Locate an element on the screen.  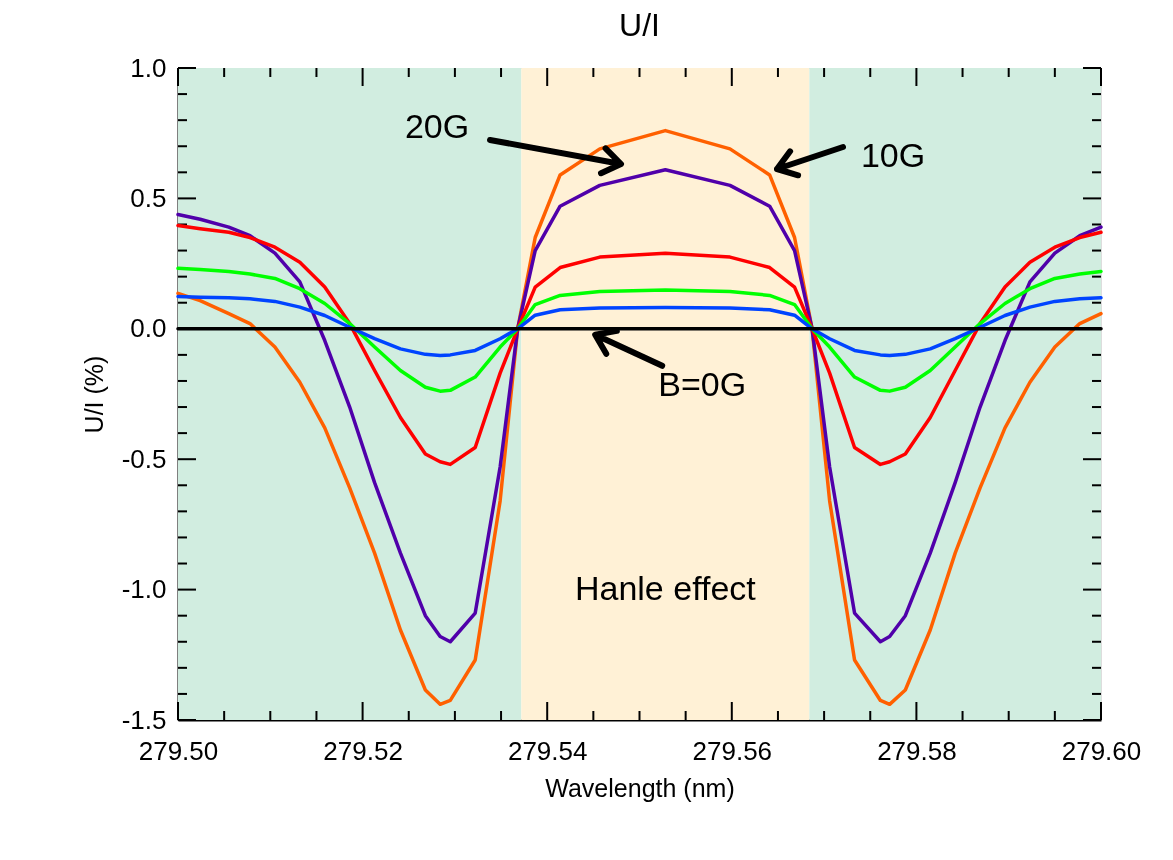
y-tick-label: -1.0 is located at coordinates (144, 589).